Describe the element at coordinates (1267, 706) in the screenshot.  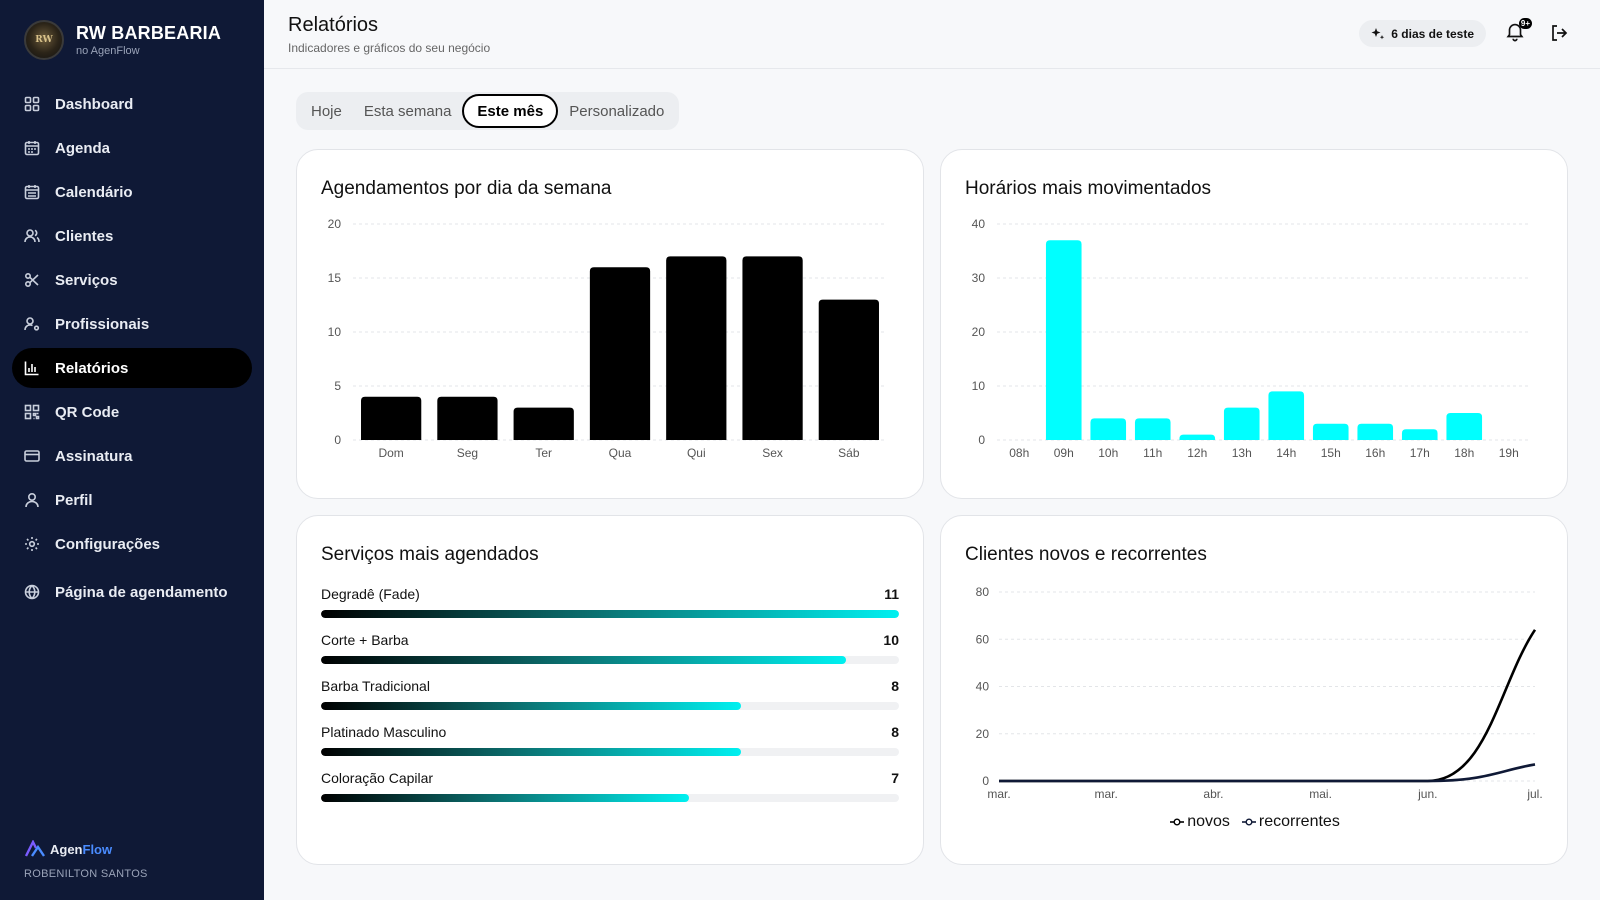
I see `series-line-novos` at that location.